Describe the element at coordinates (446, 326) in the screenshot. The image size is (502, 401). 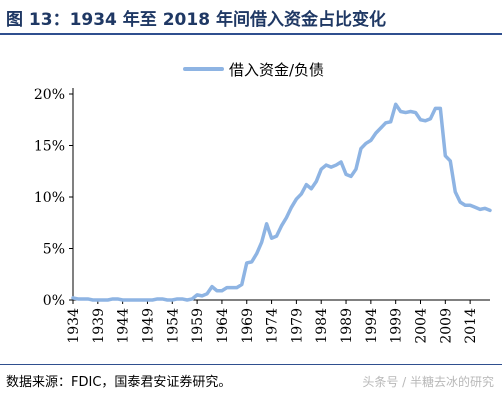
I see `x-tick-label: 2009` at that location.